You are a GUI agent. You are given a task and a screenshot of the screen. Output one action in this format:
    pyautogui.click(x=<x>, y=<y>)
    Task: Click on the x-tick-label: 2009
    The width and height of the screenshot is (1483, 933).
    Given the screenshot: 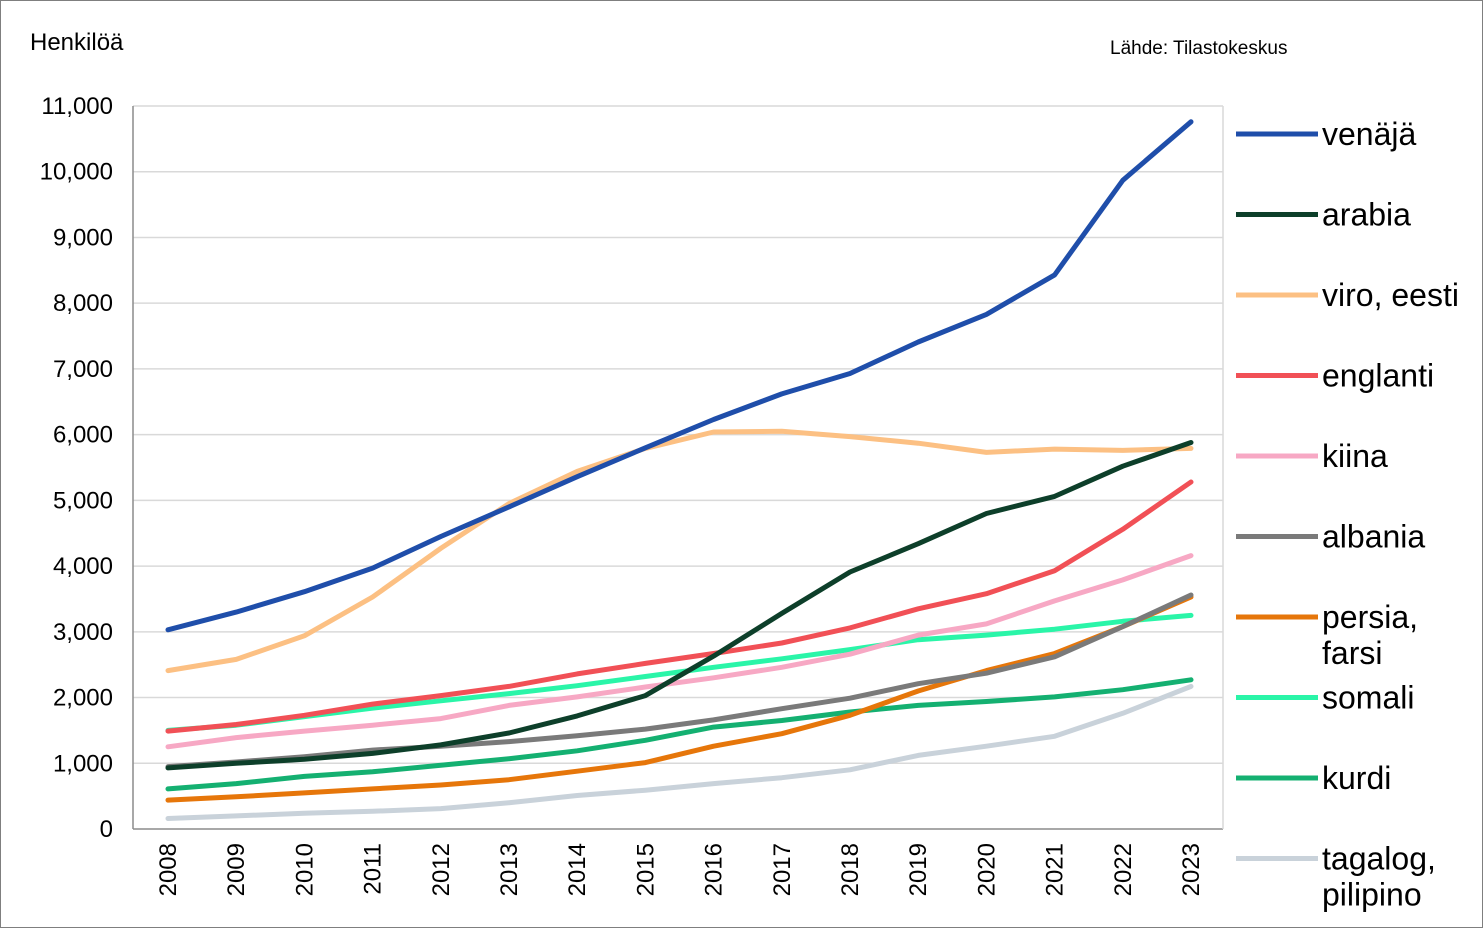 What is the action you would take?
    pyautogui.click(x=236, y=869)
    